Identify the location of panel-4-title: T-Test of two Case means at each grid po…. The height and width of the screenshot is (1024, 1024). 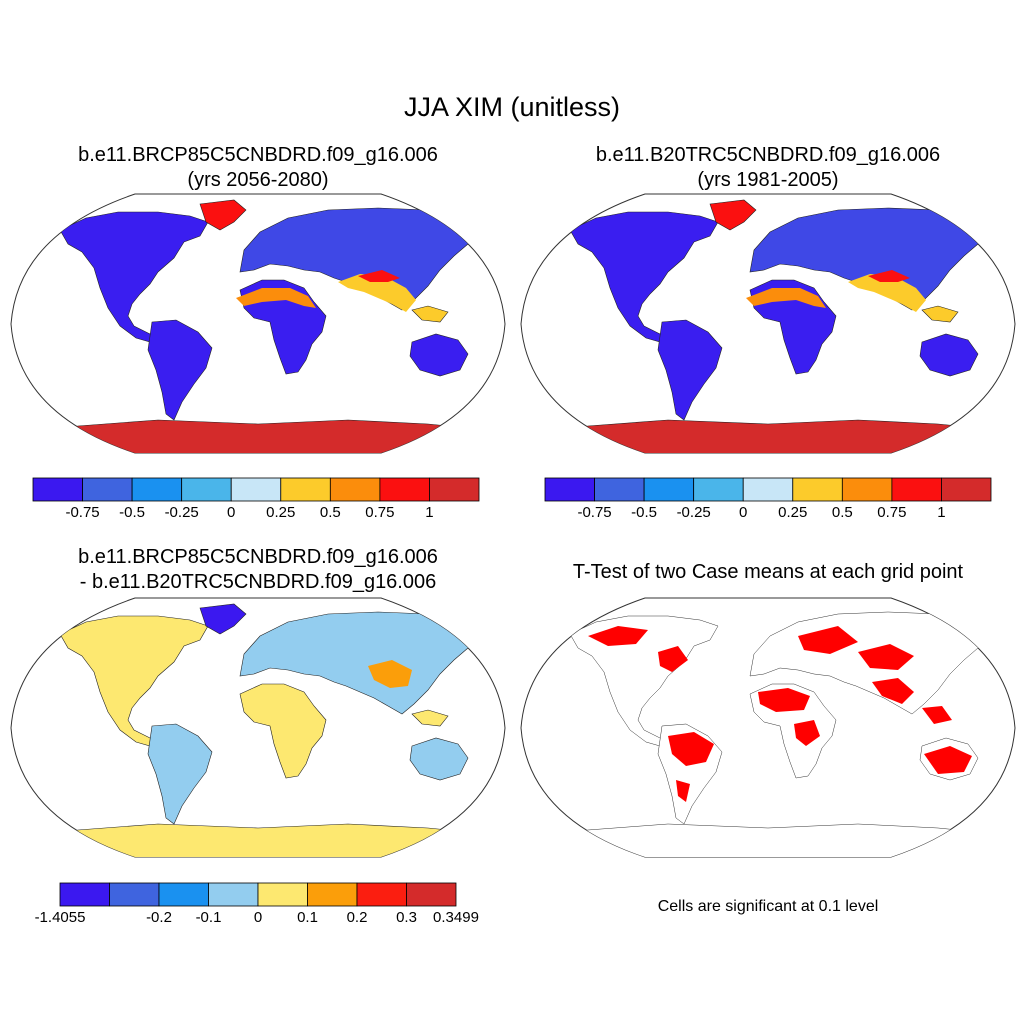
(768, 572).